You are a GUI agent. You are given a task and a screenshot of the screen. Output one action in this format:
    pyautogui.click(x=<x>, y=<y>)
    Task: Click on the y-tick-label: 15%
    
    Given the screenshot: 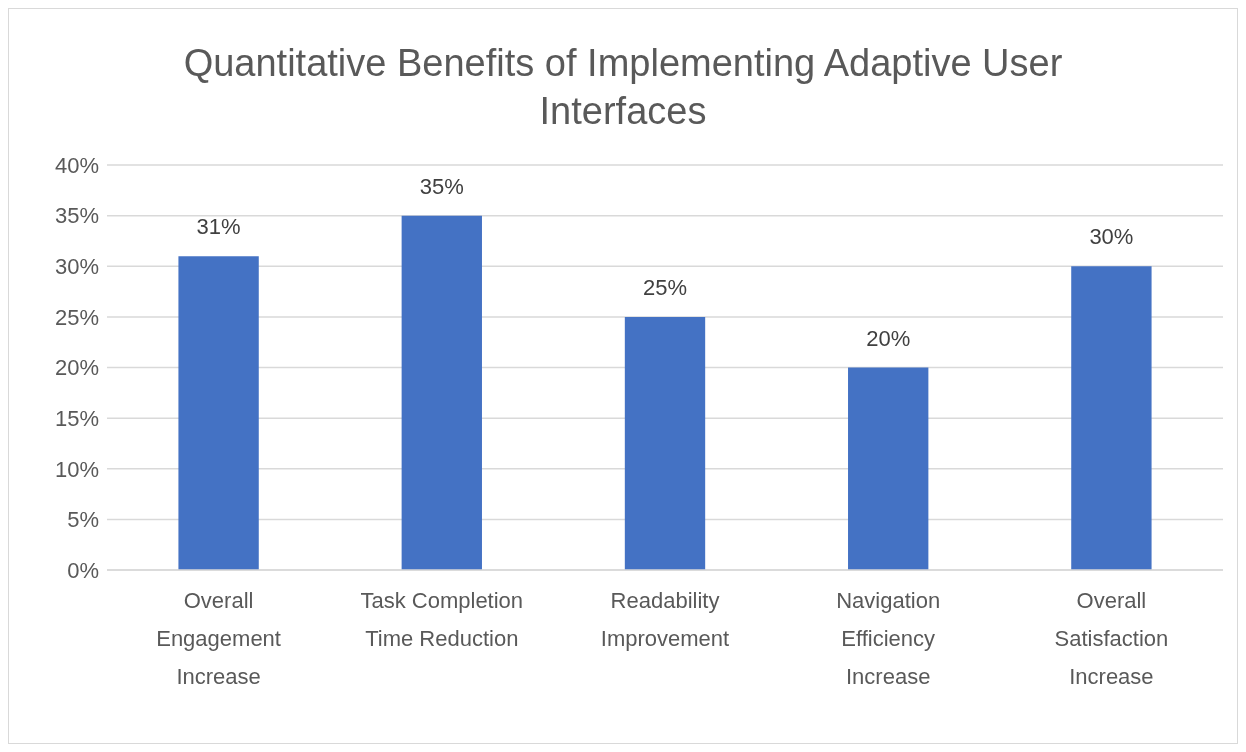 What is the action you would take?
    pyautogui.click(x=76, y=418)
    